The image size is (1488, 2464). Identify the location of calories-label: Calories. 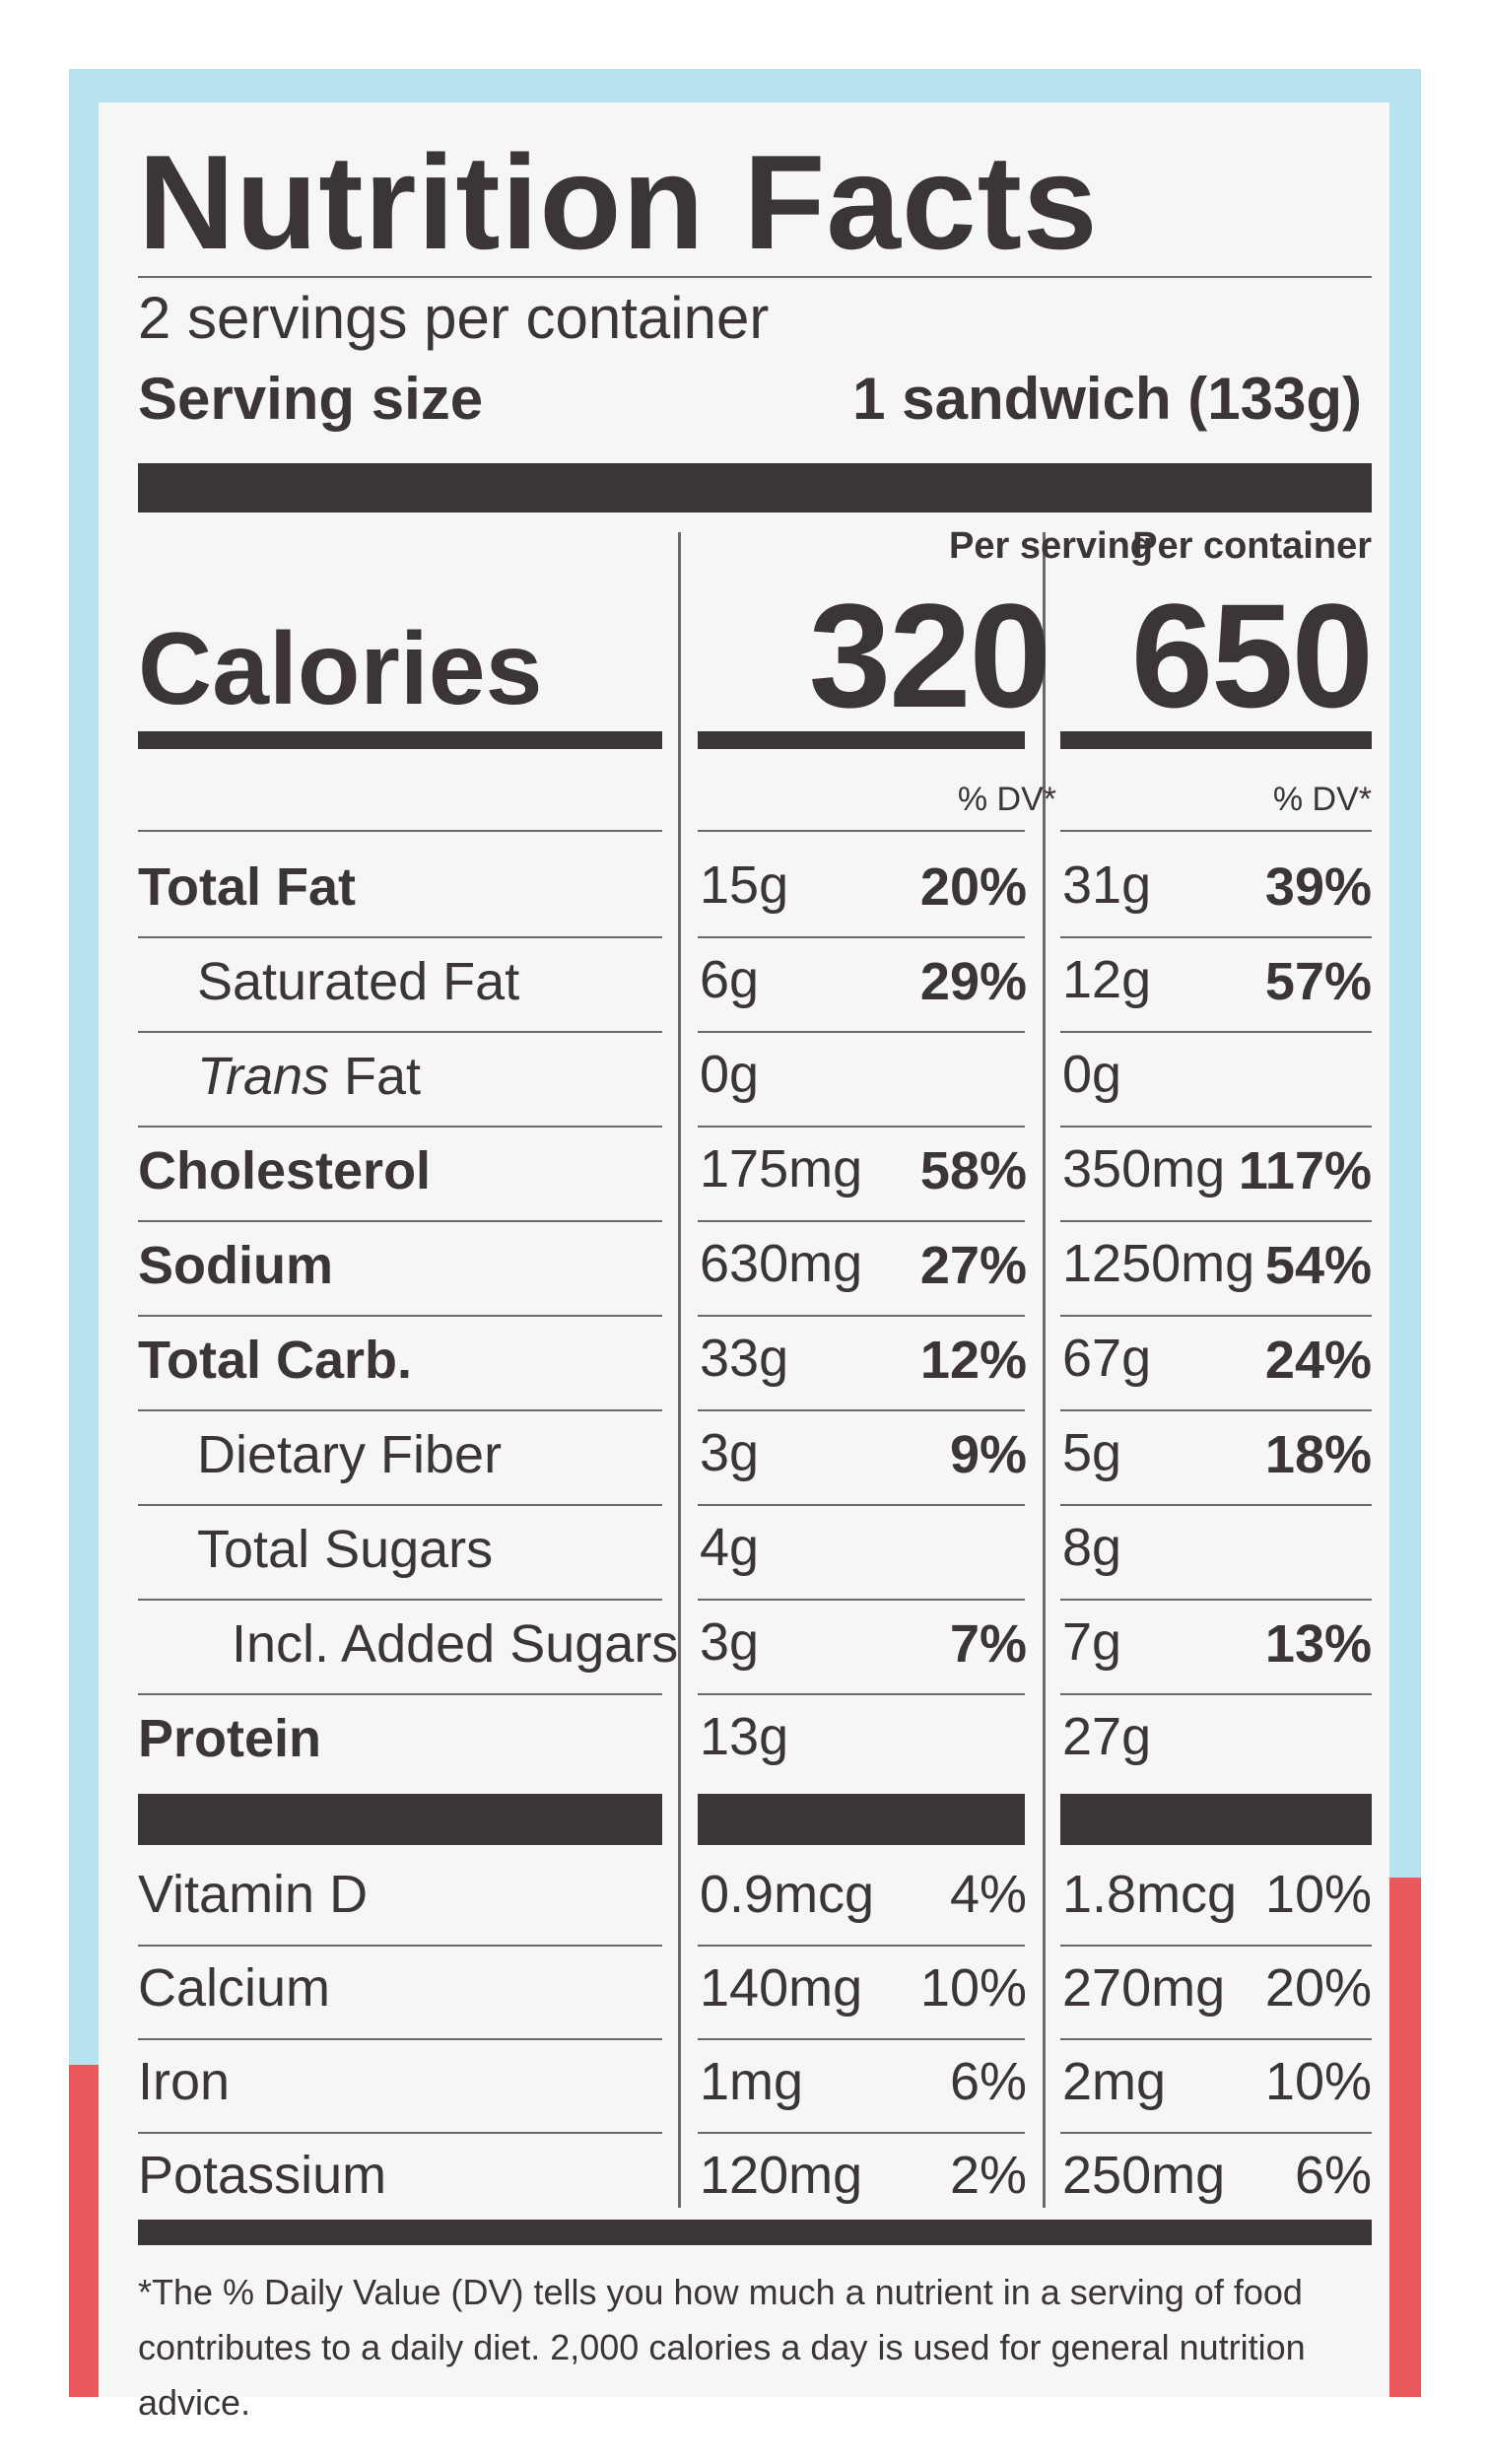
(340, 669).